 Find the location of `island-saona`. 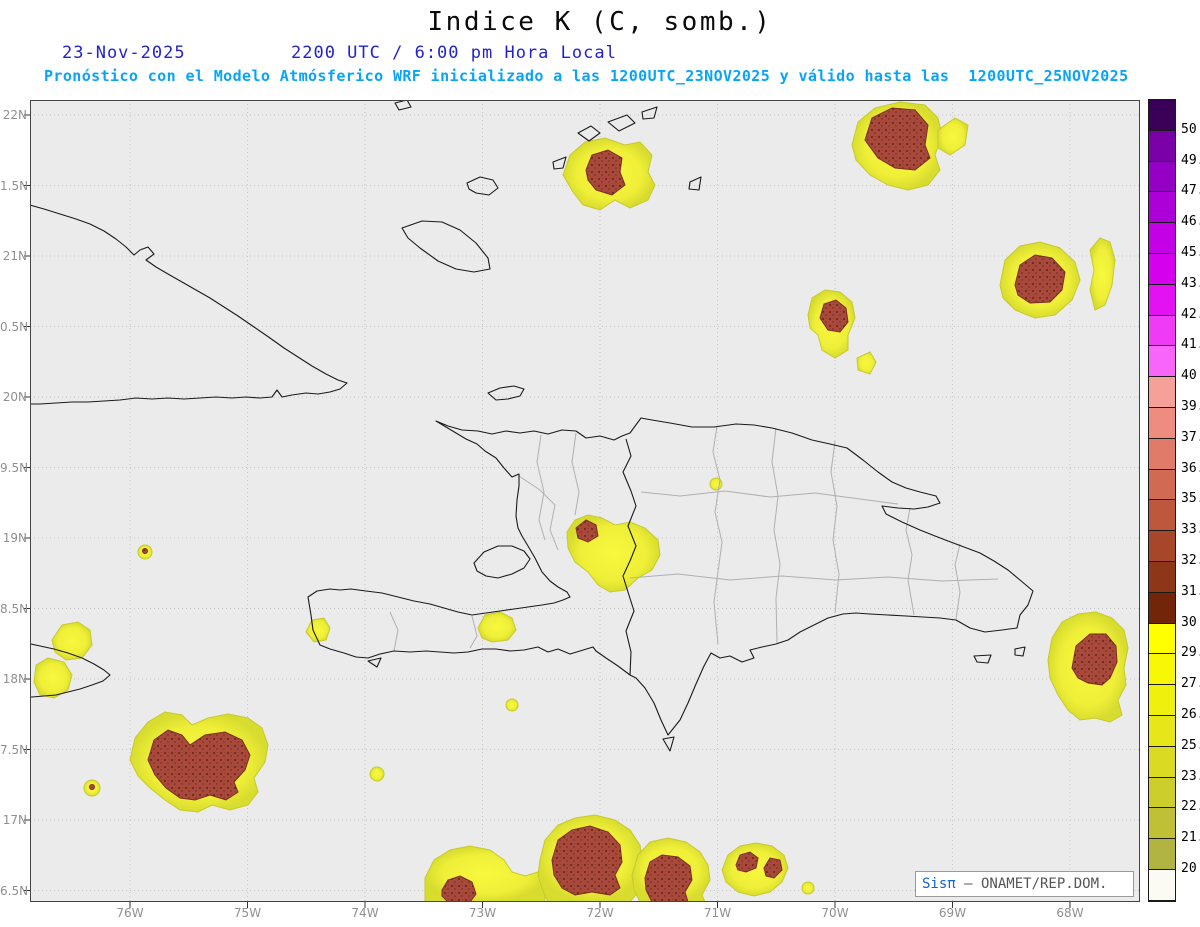

island-saona is located at coordinates (982, 659).